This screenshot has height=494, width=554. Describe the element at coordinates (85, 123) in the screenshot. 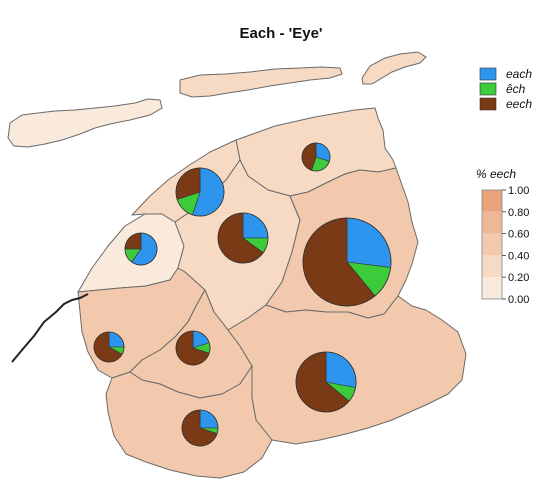

I see `island-west` at that location.